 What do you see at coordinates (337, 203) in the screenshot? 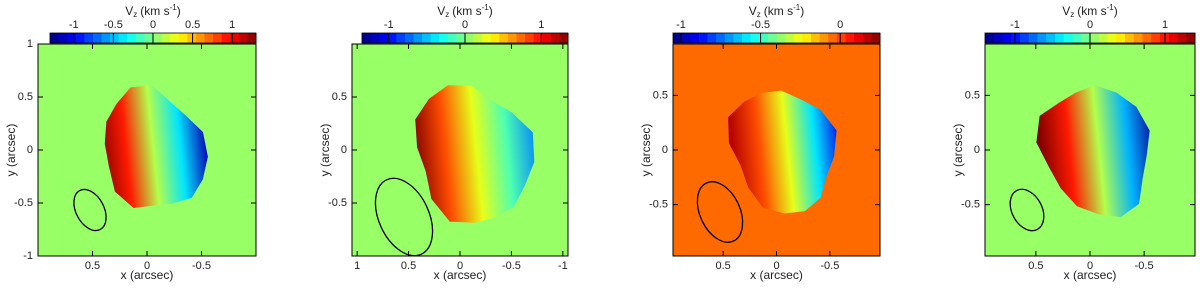
I see `y-tick-label: -0.5` at bounding box center [337, 203].